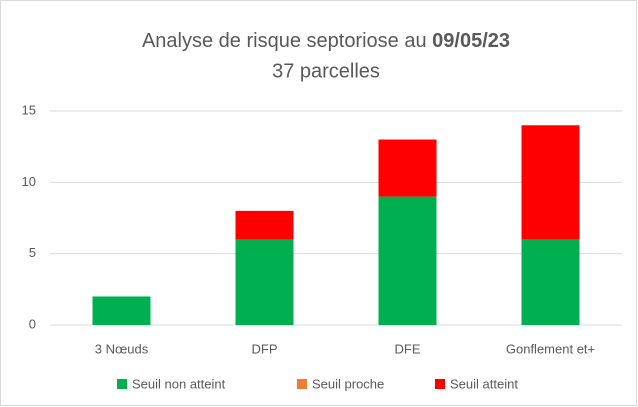 This screenshot has height=407, width=638. What do you see at coordinates (348, 383) in the screenshot?
I see `legend-label: Seuil proche` at bounding box center [348, 383].